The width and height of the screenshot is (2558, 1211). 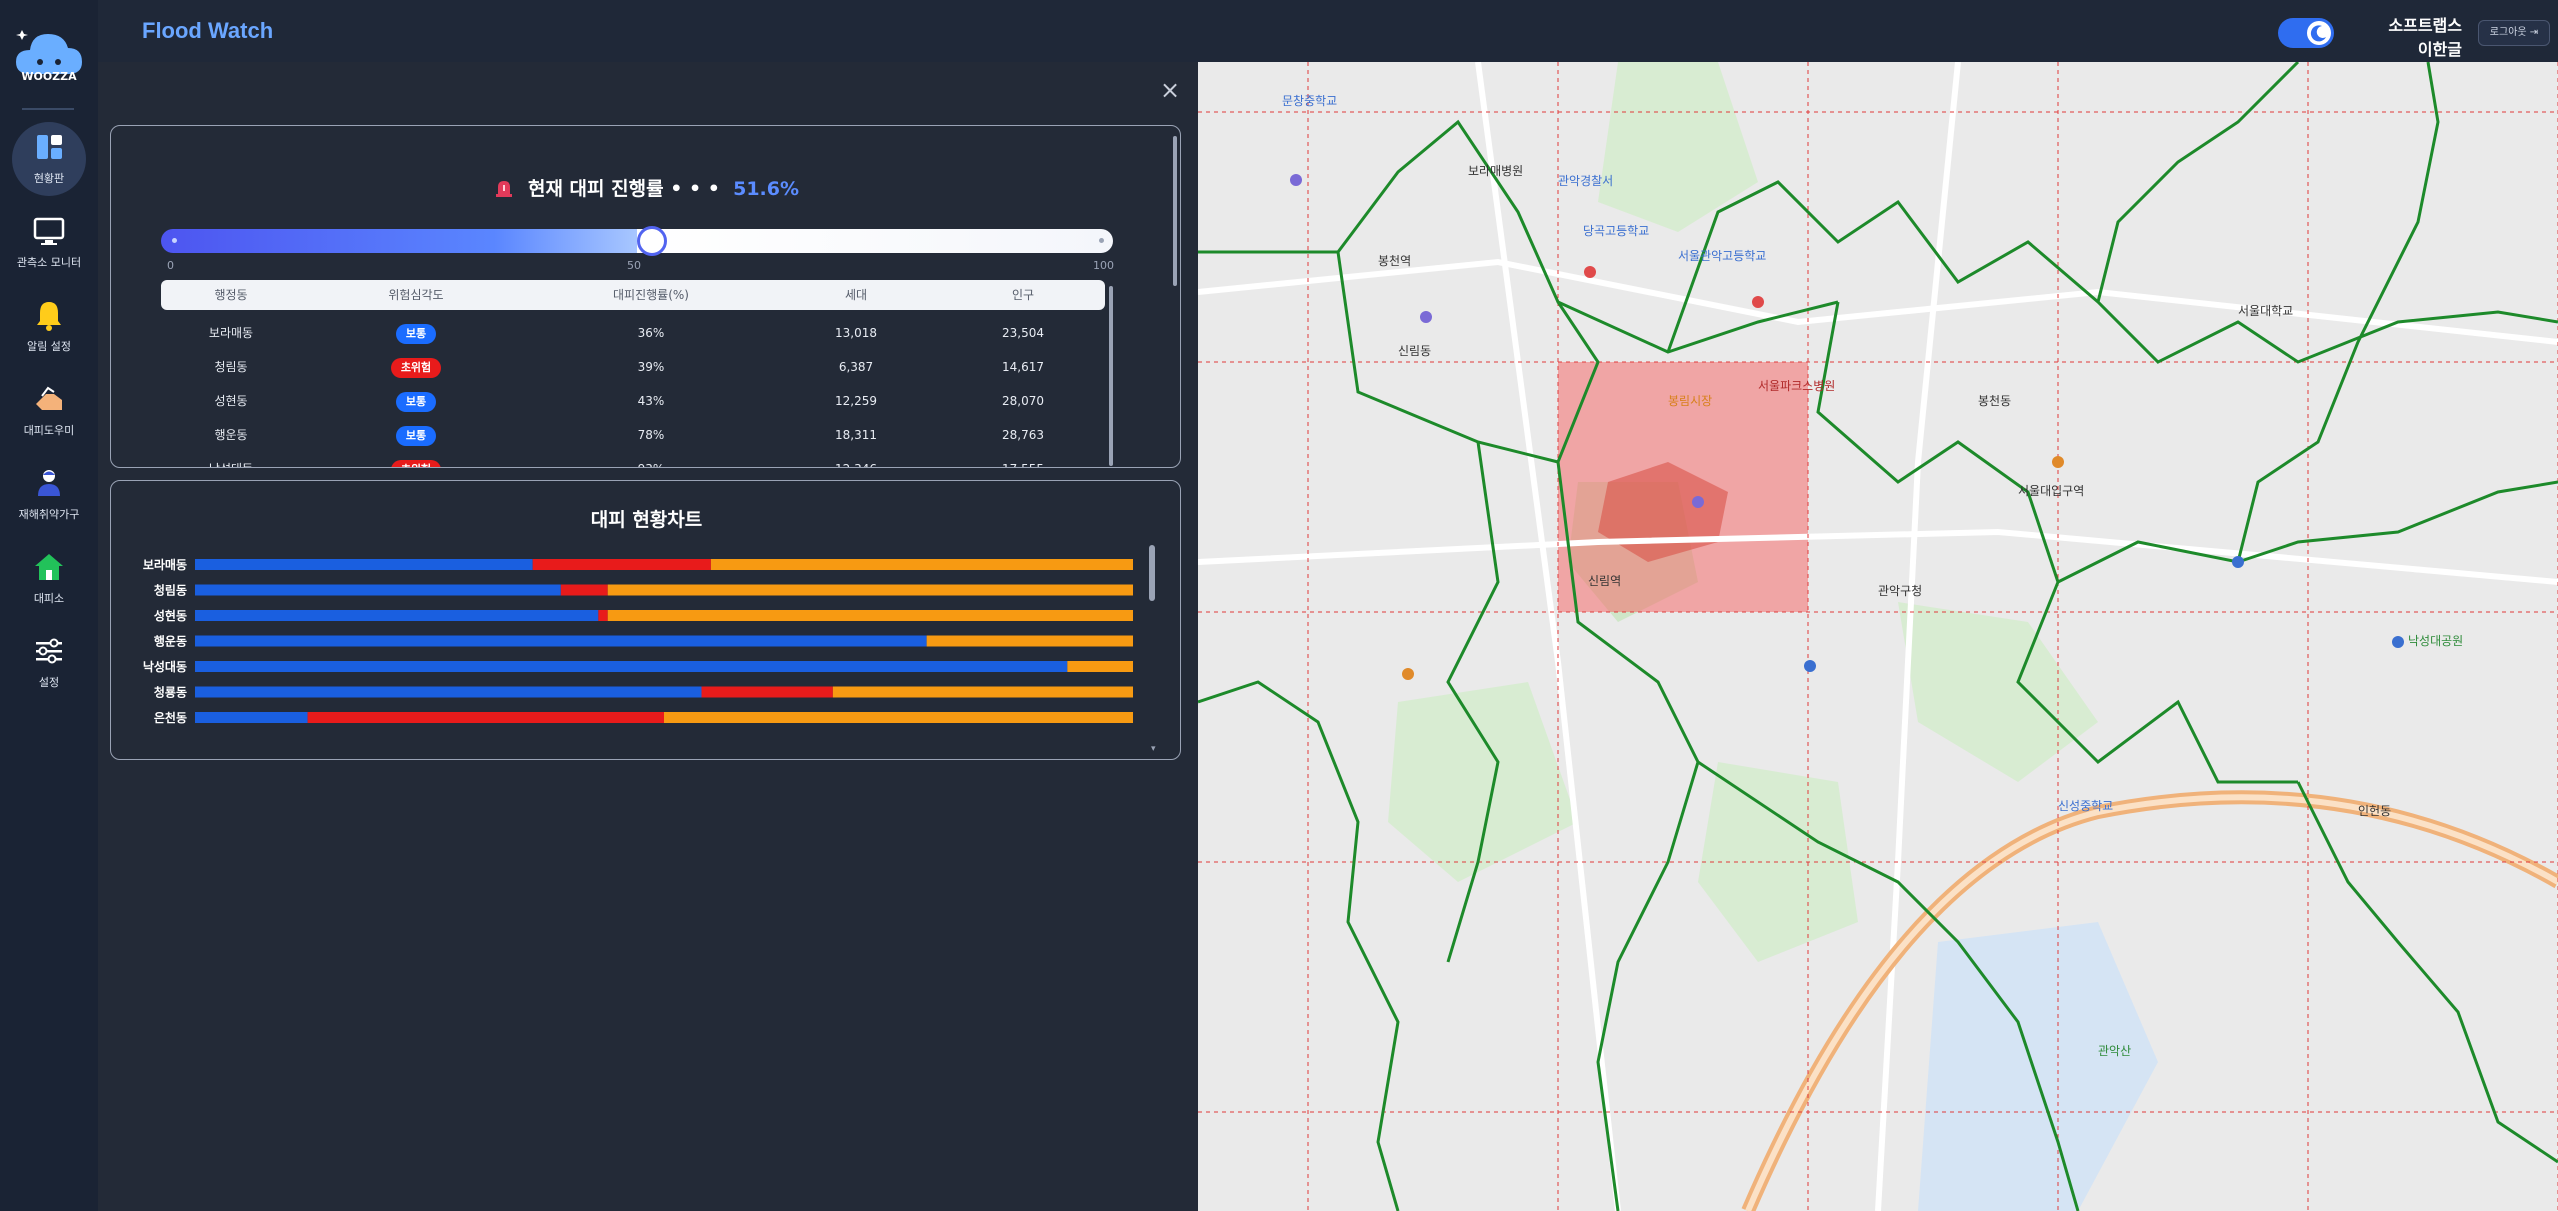 I want to click on table-row: 성현동 보통 43% 12,259 28,070, so click(x=633, y=401).